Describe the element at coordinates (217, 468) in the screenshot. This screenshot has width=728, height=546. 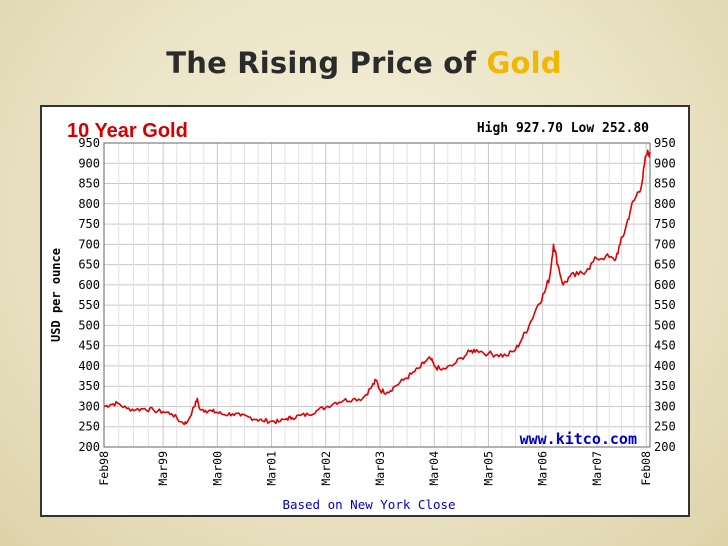
I see `x-tick-label: Mar00` at that location.